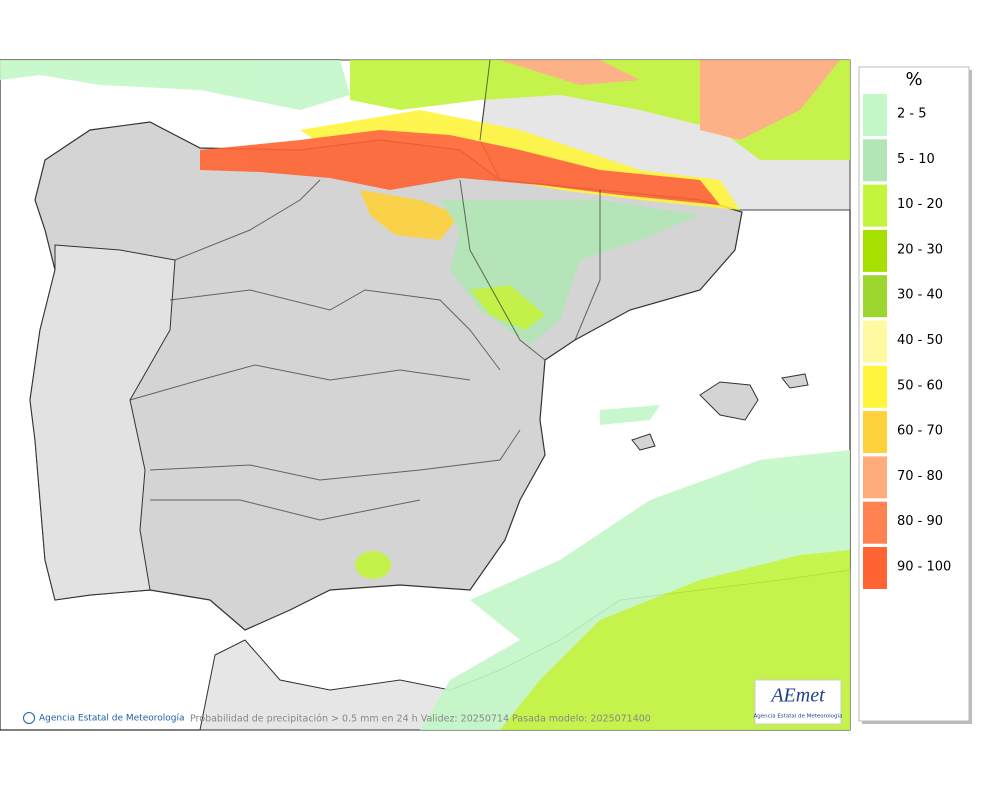 This screenshot has height=794, width=1000. I want to click on legend-label: 5 - 10, so click(916, 159).